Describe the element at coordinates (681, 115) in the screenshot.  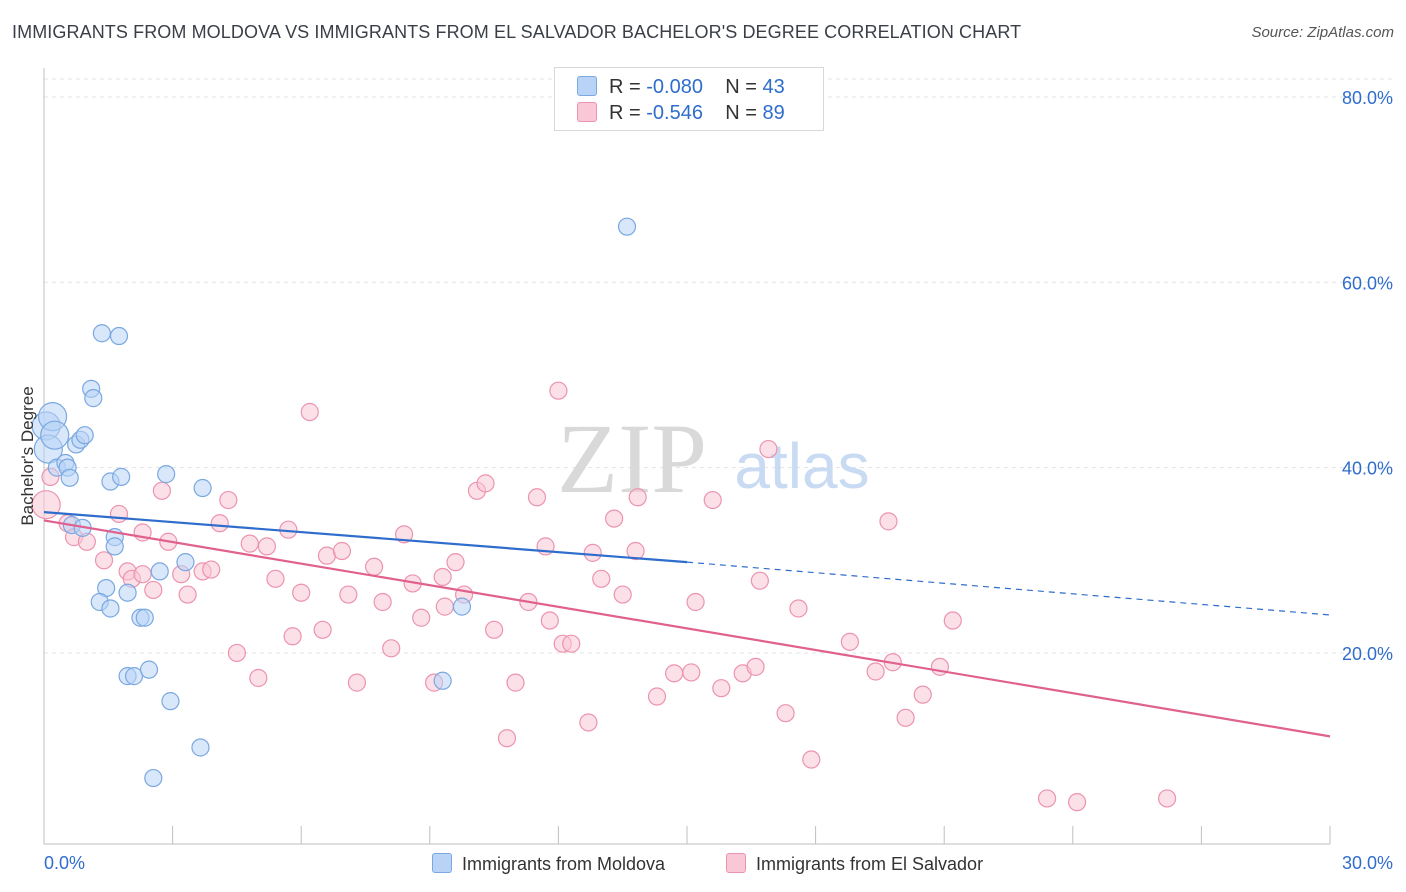
I see `stats-row-el-salvador: R = -0.546 N = 89` at that location.